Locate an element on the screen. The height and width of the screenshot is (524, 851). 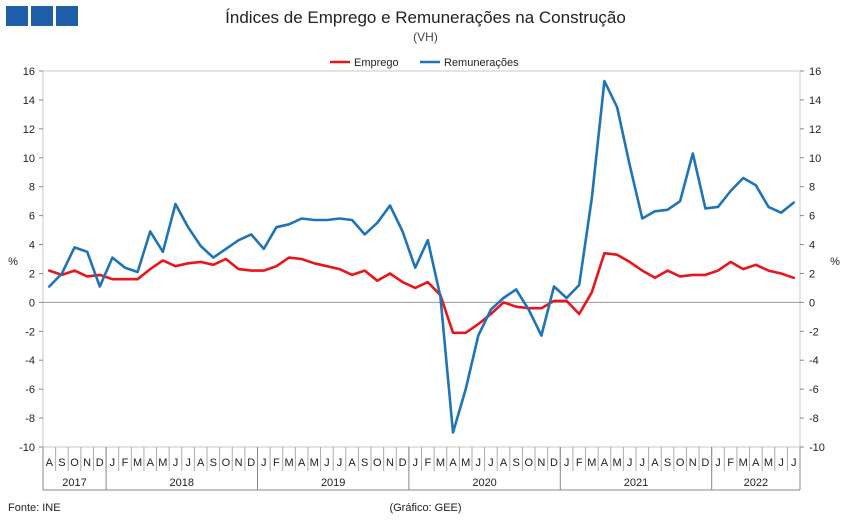
y-tick-label-right: -6 is located at coordinates (814, 390).